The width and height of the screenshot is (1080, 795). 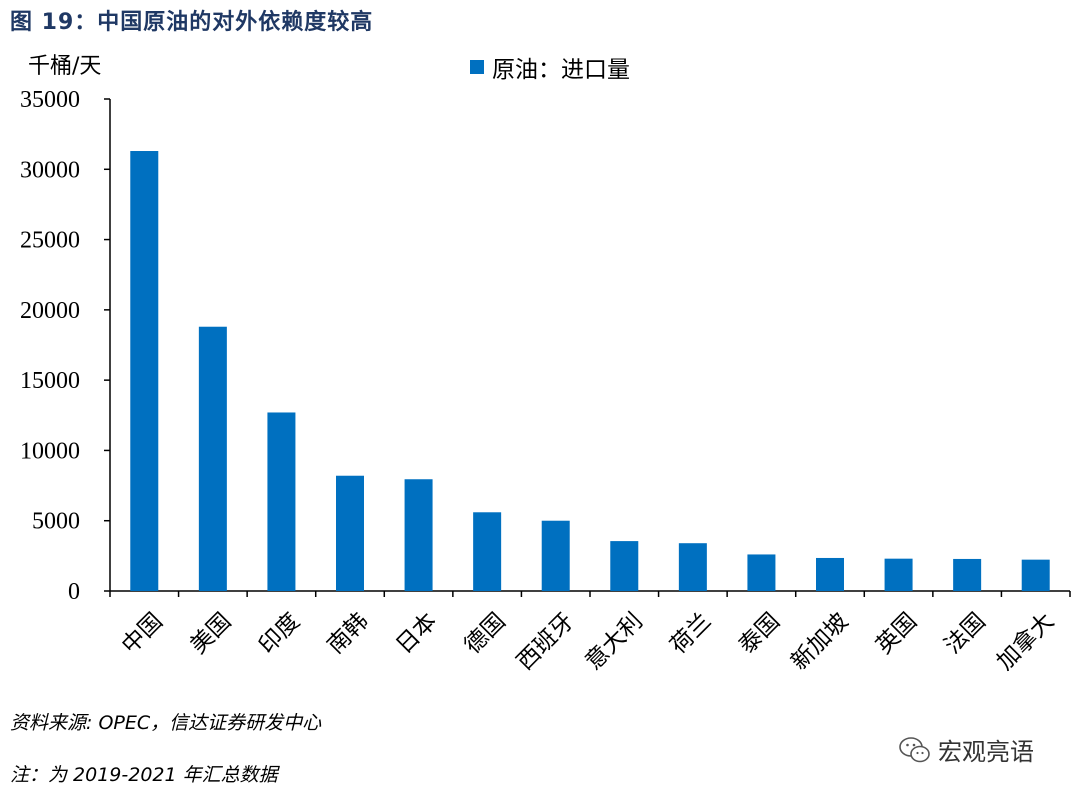 What do you see at coordinates (896, 633) in the screenshot?
I see `category-label: 英国` at bounding box center [896, 633].